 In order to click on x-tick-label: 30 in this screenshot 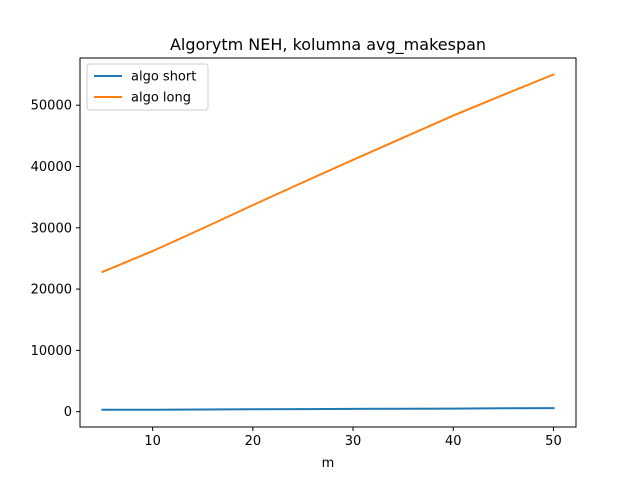, I will do `click(353, 441)`.